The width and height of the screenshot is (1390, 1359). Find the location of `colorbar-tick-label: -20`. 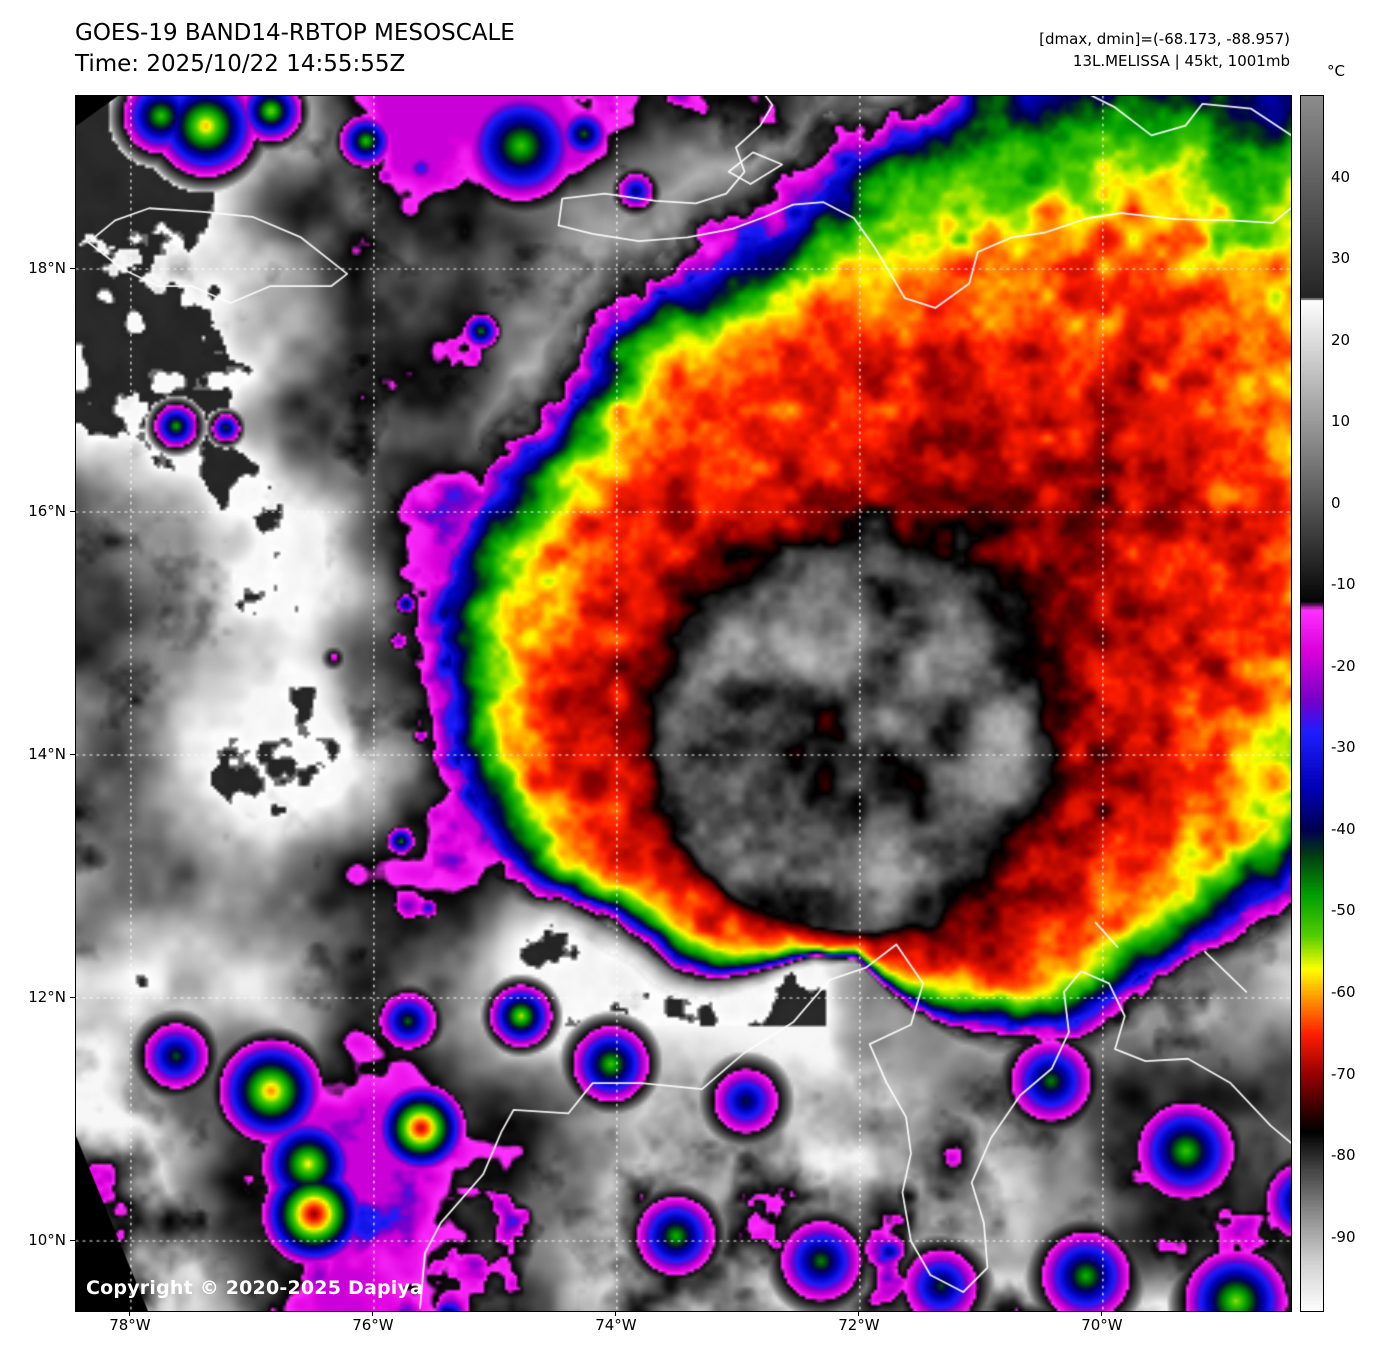

colorbar-tick-label: -20 is located at coordinates (1343, 665).